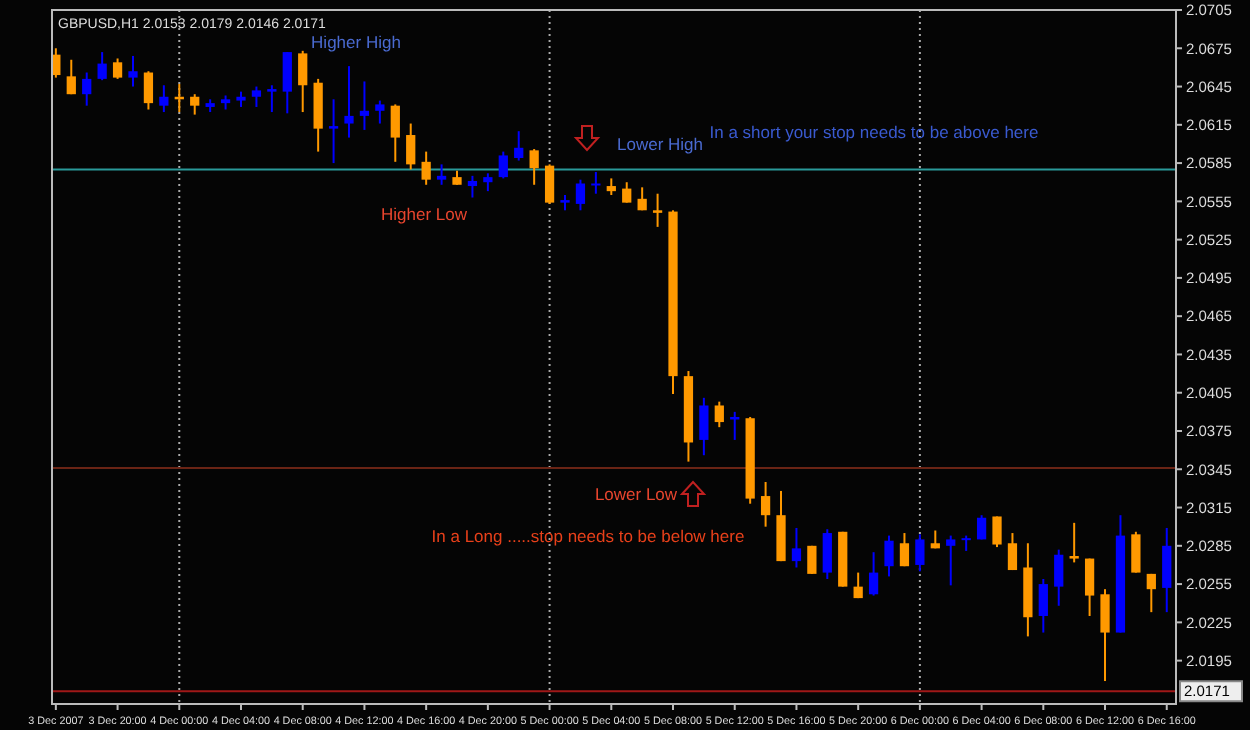 Image resolution: width=1250 pixels, height=730 pixels. I want to click on annotation: Lower High, so click(660, 143).